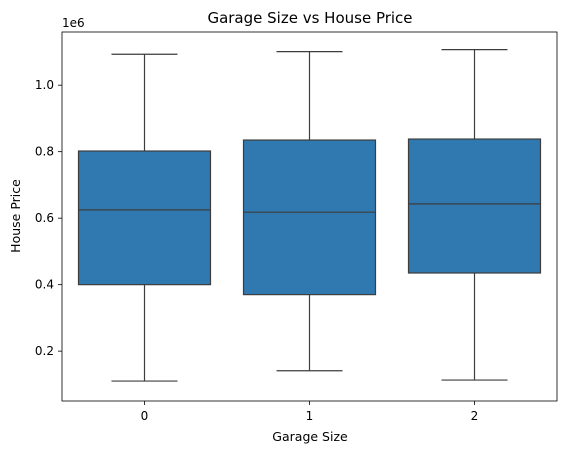  Describe the element at coordinates (310, 416) in the screenshot. I see `x-tick-label: 1` at that location.